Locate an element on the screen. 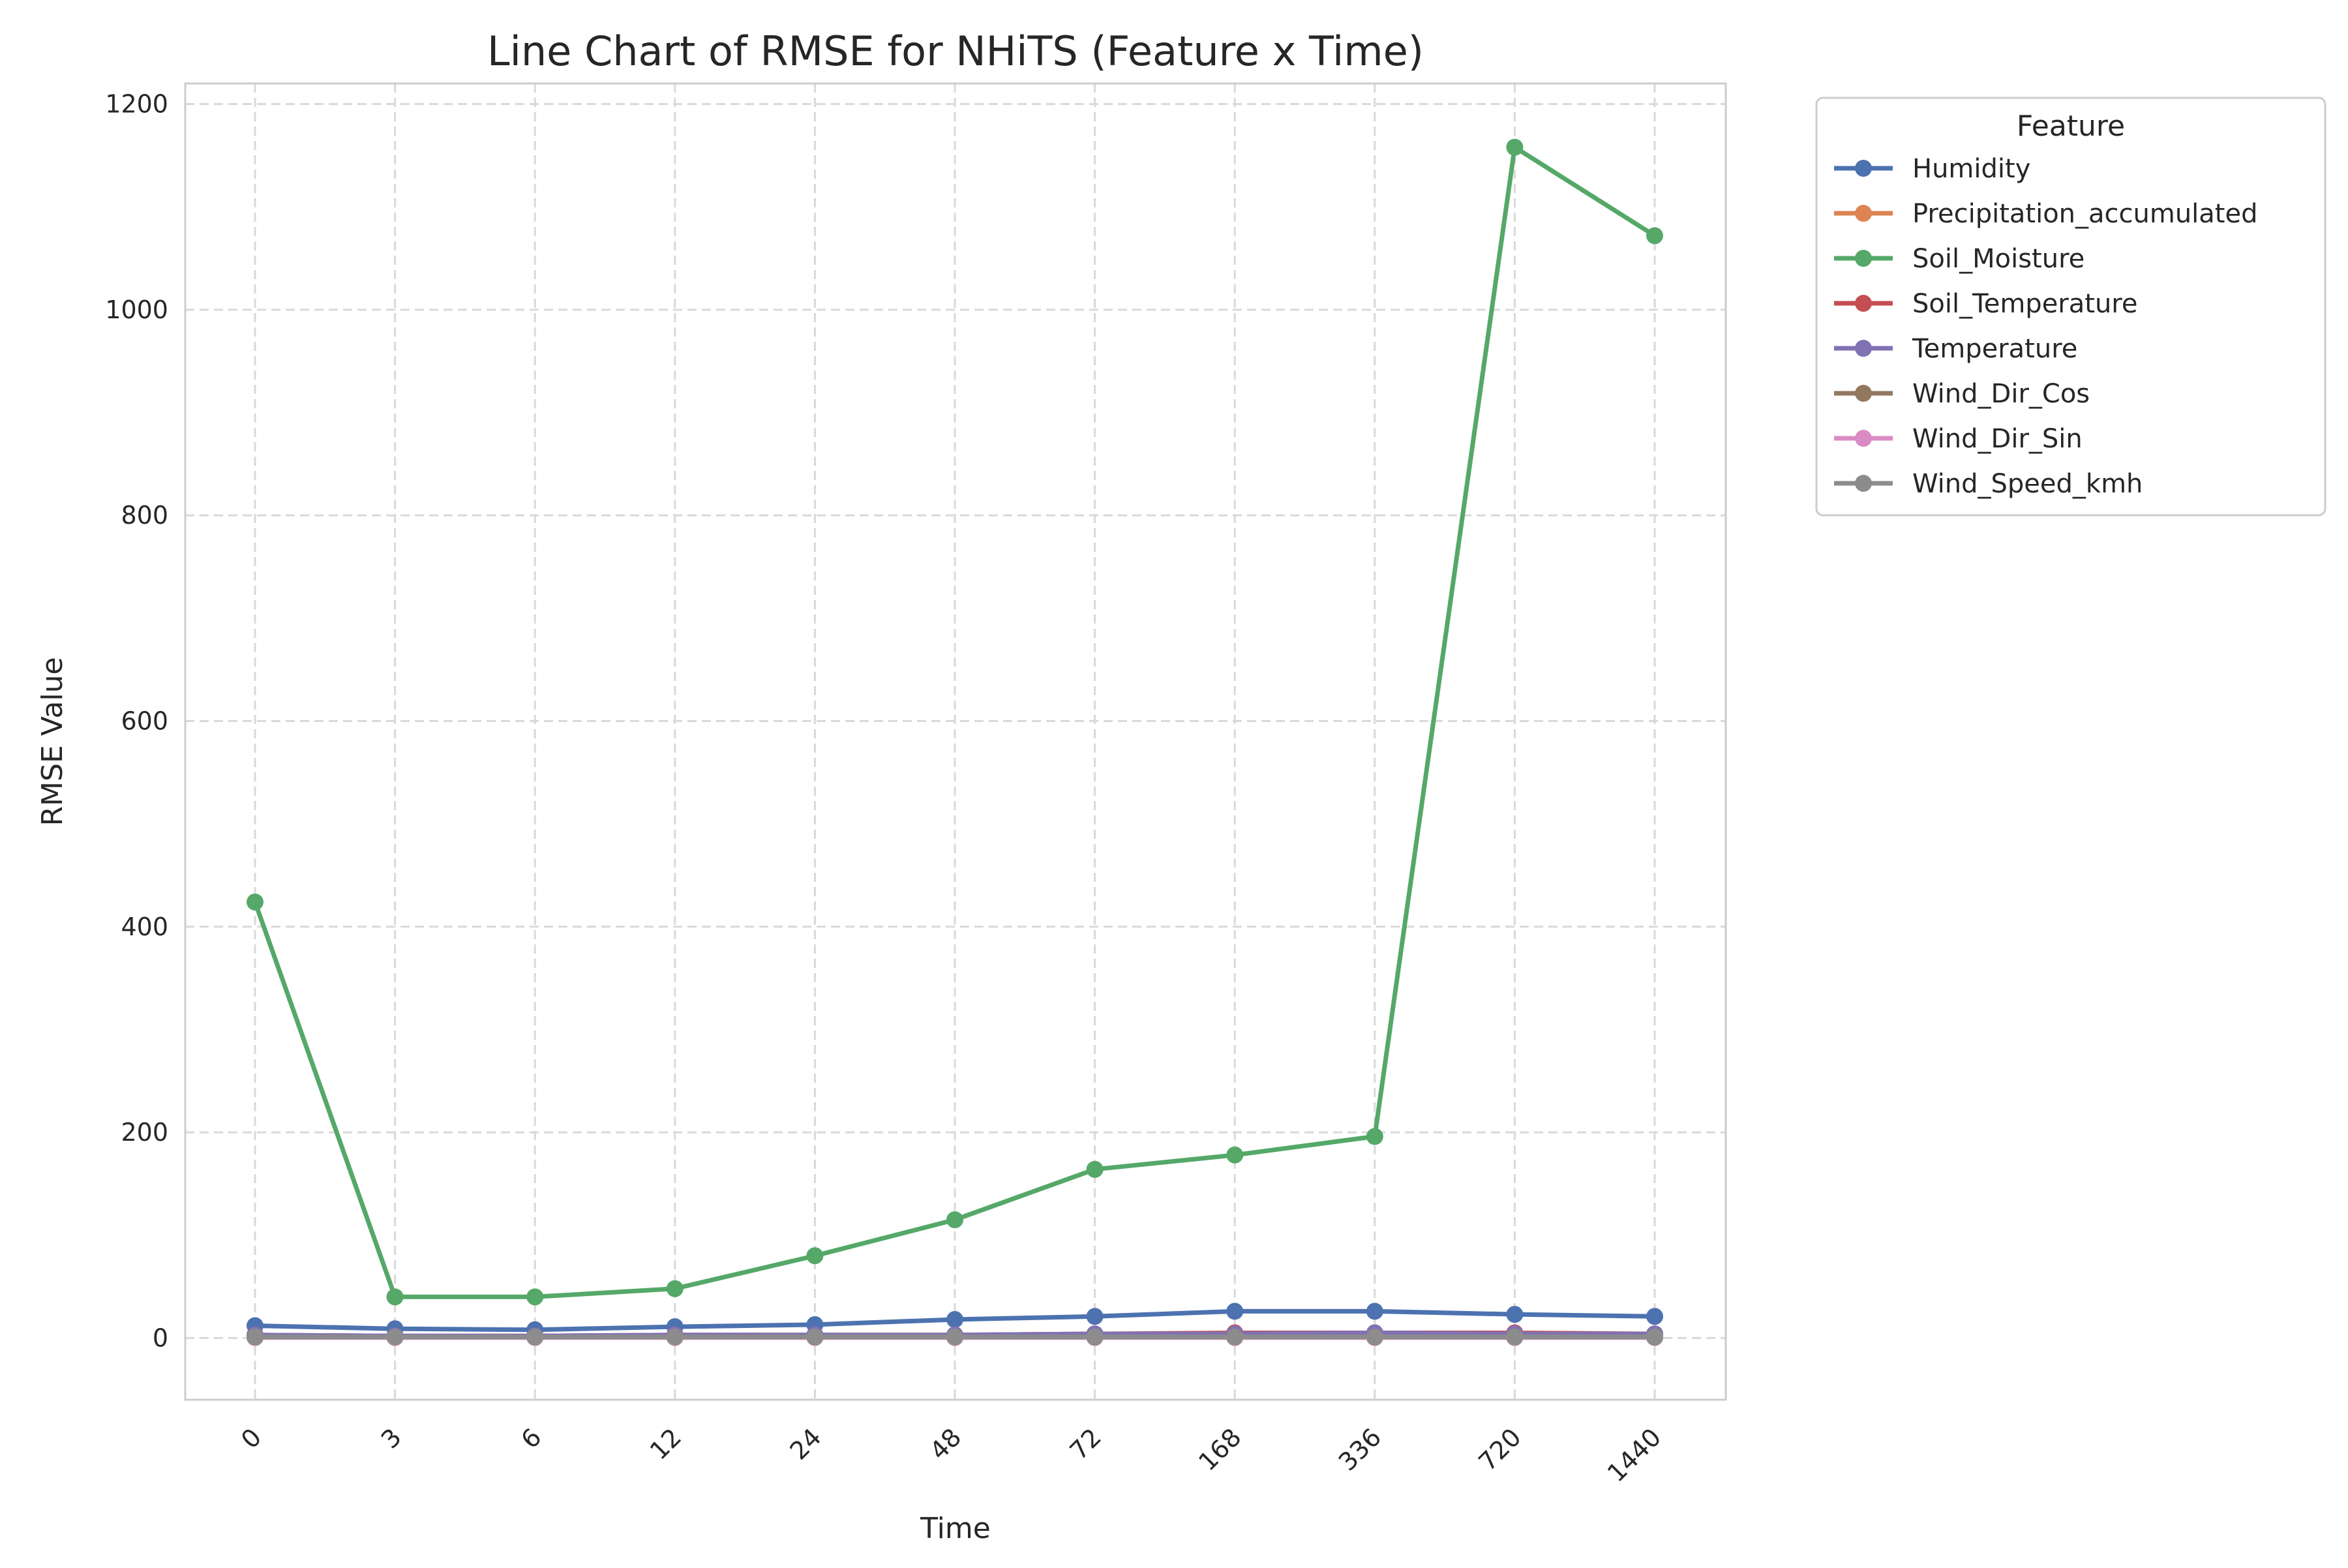 The image size is (2348, 1568). legend-item-soil-moisture: Soil_Moisture is located at coordinates (1960, 259).